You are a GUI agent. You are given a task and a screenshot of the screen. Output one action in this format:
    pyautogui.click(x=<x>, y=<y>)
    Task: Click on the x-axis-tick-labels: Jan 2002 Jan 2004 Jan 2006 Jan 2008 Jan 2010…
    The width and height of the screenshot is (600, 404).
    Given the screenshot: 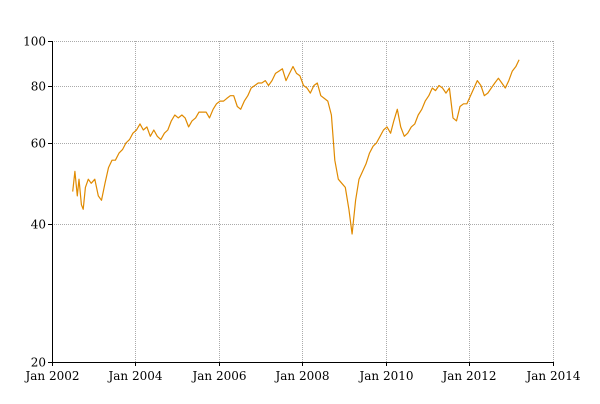 What is the action you would take?
    pyautogui.click(x=301, y=376)
    